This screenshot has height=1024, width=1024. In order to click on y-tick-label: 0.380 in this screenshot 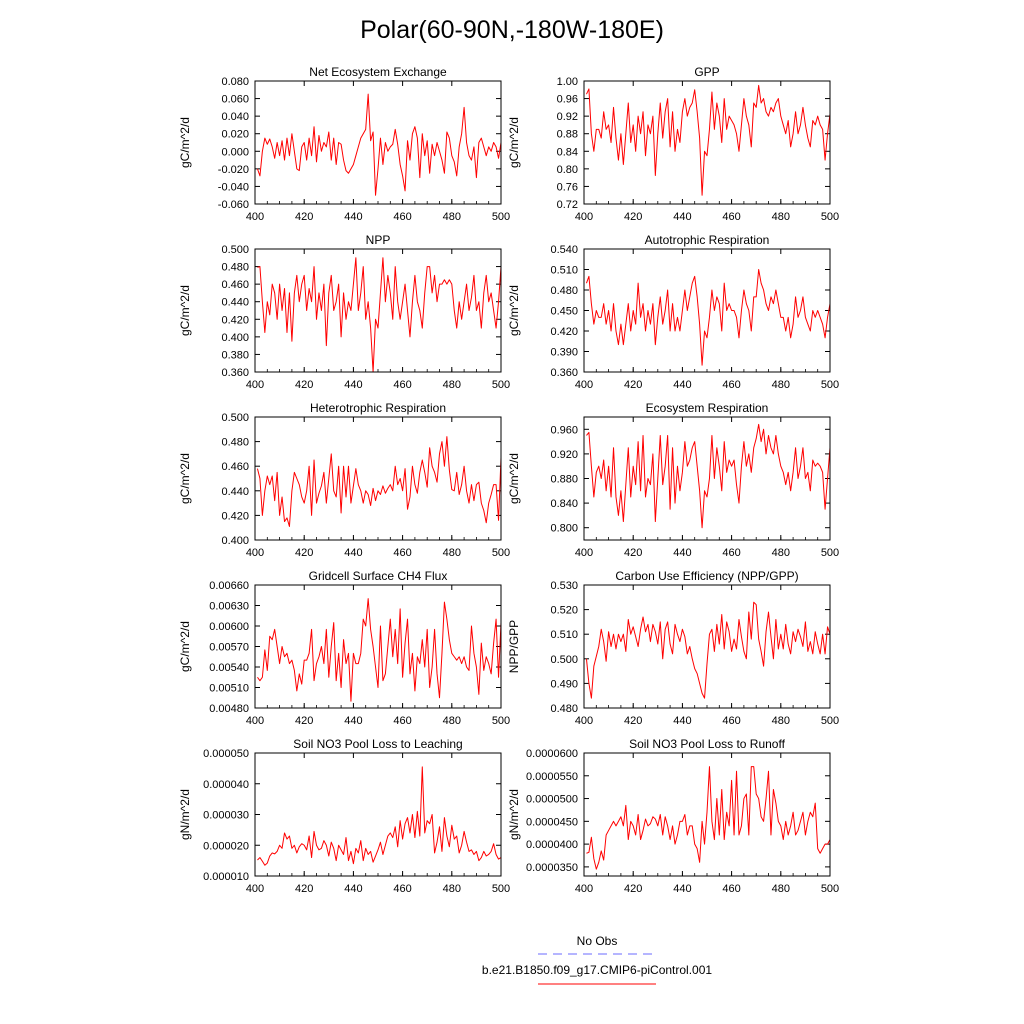, I will do `click(235, 355)`.